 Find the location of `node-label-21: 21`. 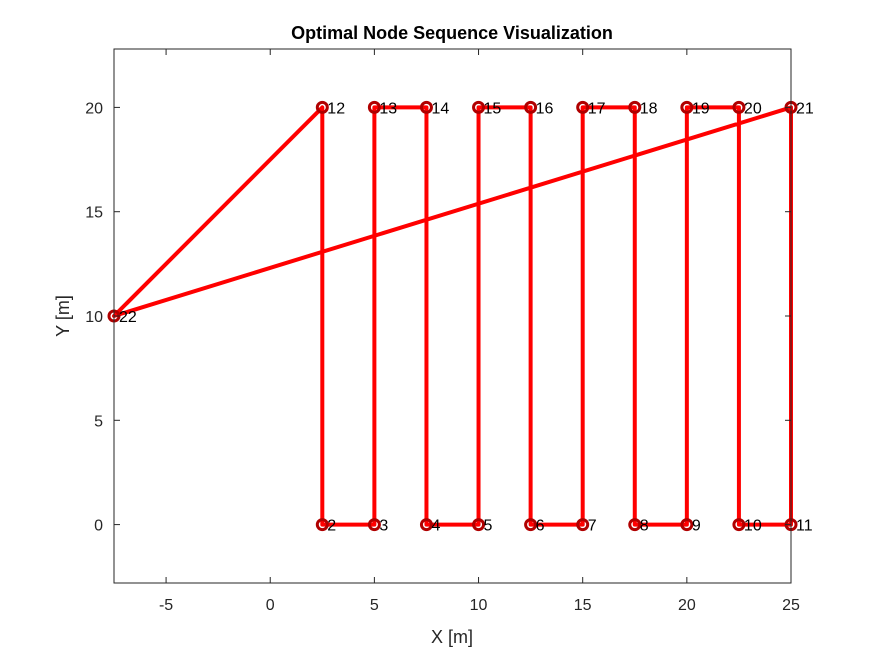

node-label-21: 21 is located at coordinates (805, 108).